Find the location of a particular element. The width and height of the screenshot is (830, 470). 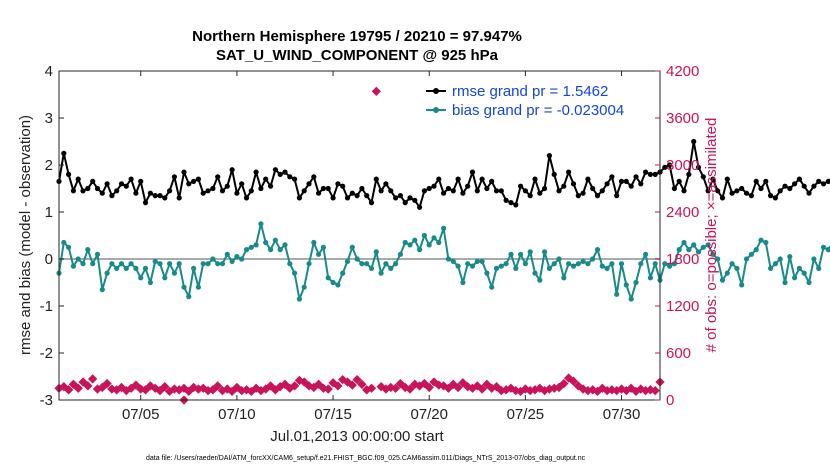

y-axis-label: rmse and bias (model - observation) is located at coordinates (25, 235).